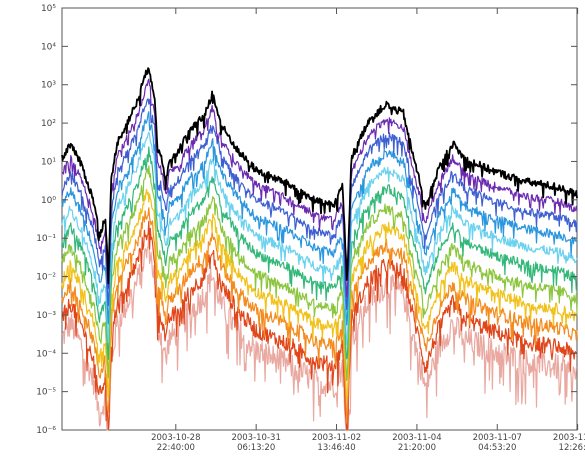 This screenshot has height=458, width=585. Describe the element at coordinates (46, 239) in the screenshot. I see `y-tick-label: 10⁻¹` at that location.